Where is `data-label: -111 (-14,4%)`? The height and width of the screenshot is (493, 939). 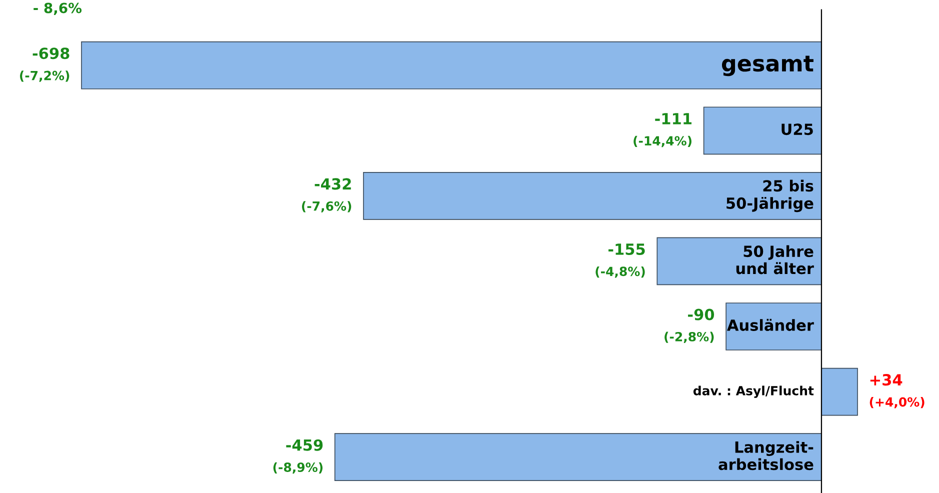 data-label: -111 (-14,4%) is located at coordinates (663, 130).